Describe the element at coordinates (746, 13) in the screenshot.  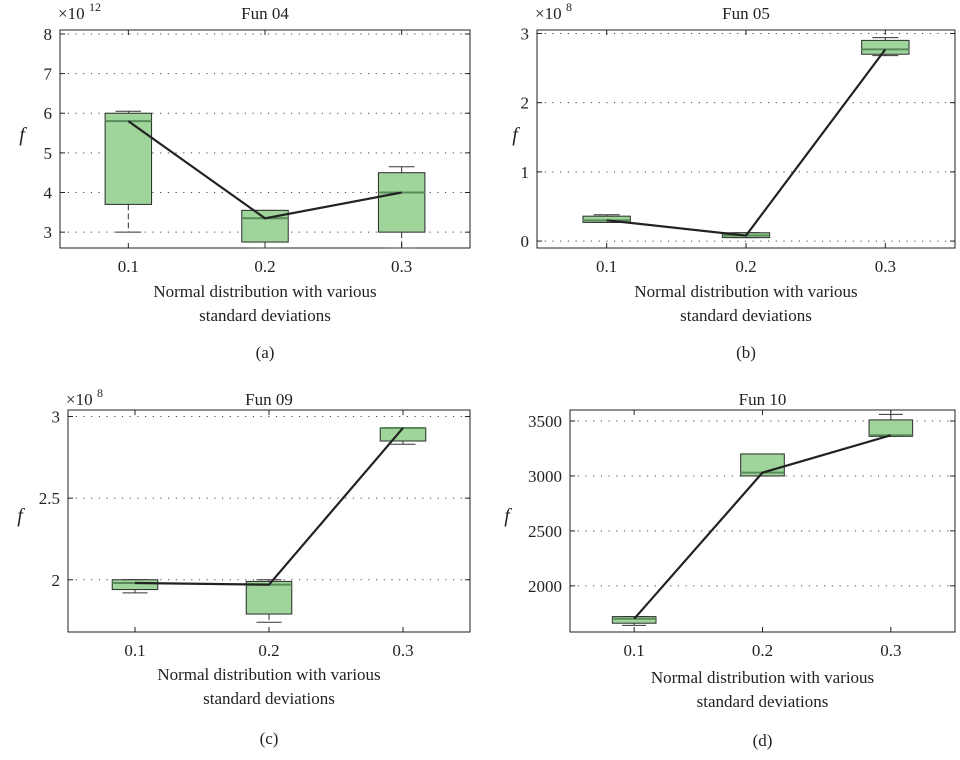
I see `chart-title: Fun 05` at that location.